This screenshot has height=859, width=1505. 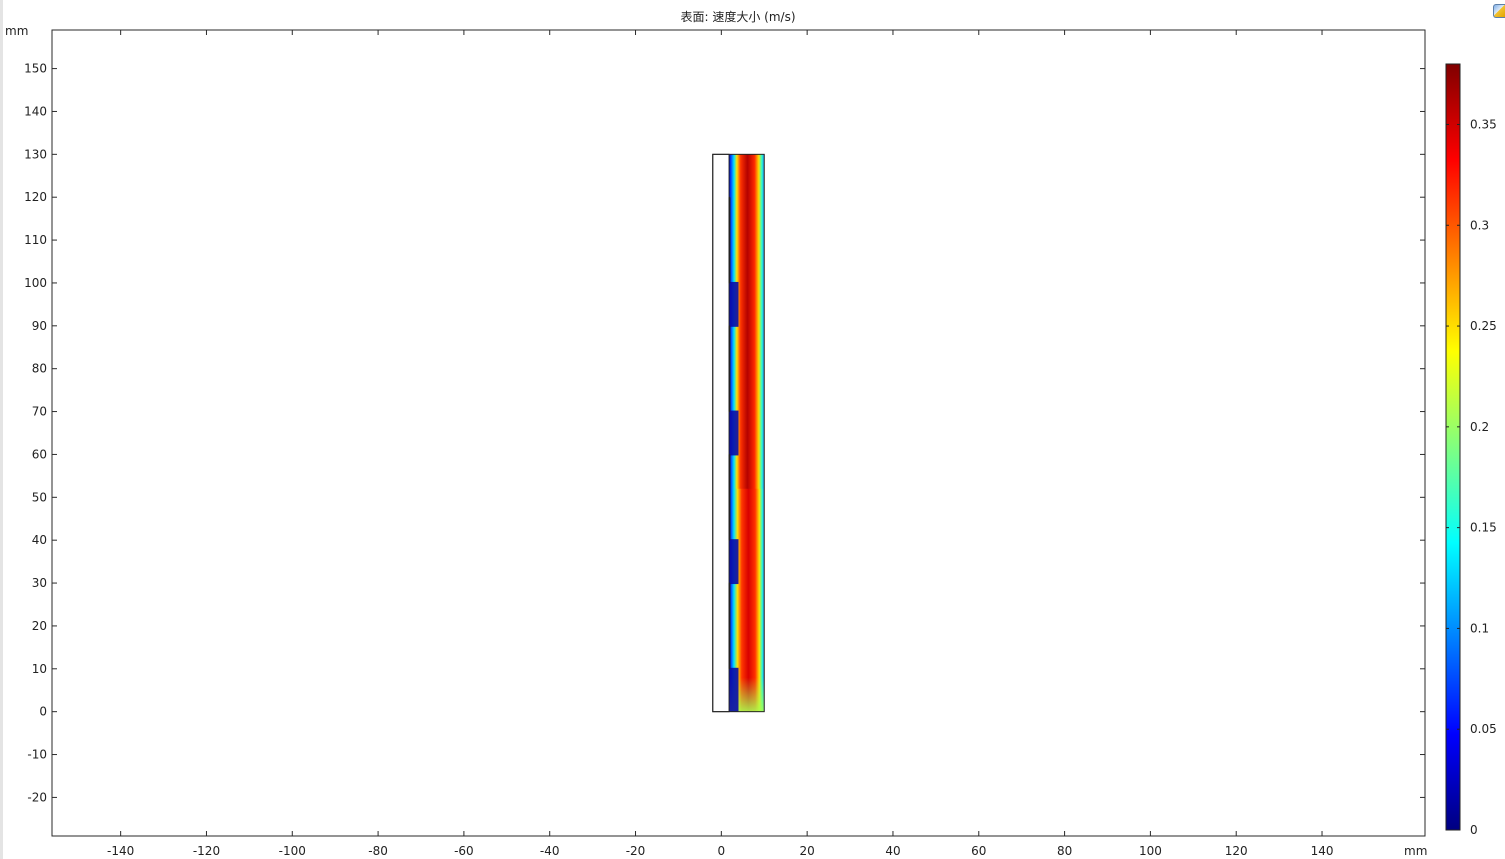 I want to click on colorbar-bar, so click(x=1453, y=447).